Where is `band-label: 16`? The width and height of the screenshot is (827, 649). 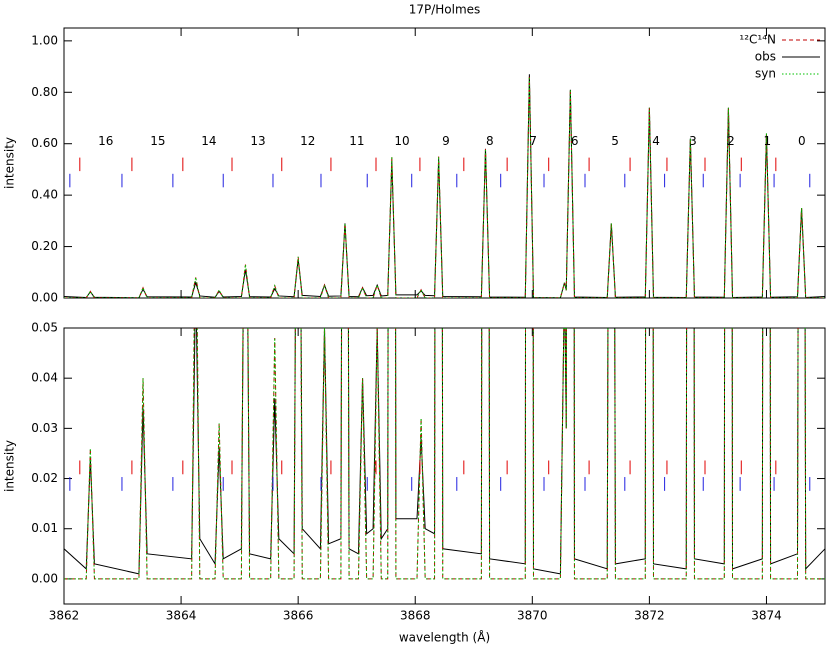
band-label: 16 is located at coordinates (105, 141).